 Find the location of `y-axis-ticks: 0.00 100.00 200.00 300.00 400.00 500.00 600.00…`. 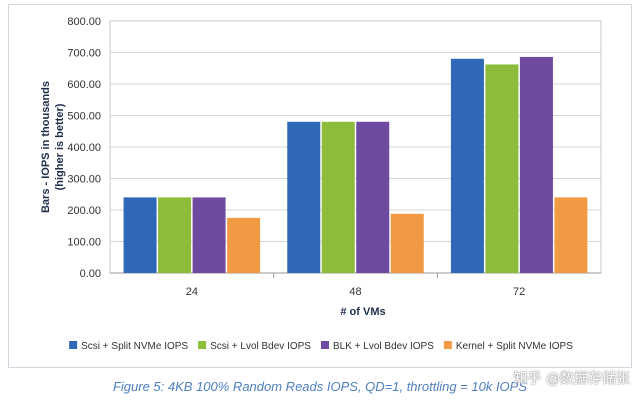

y-axis-ticks: 0.00 100.00 200.00 300.00 400.00 500.00 600.00… is located at coordinates (84, 148).